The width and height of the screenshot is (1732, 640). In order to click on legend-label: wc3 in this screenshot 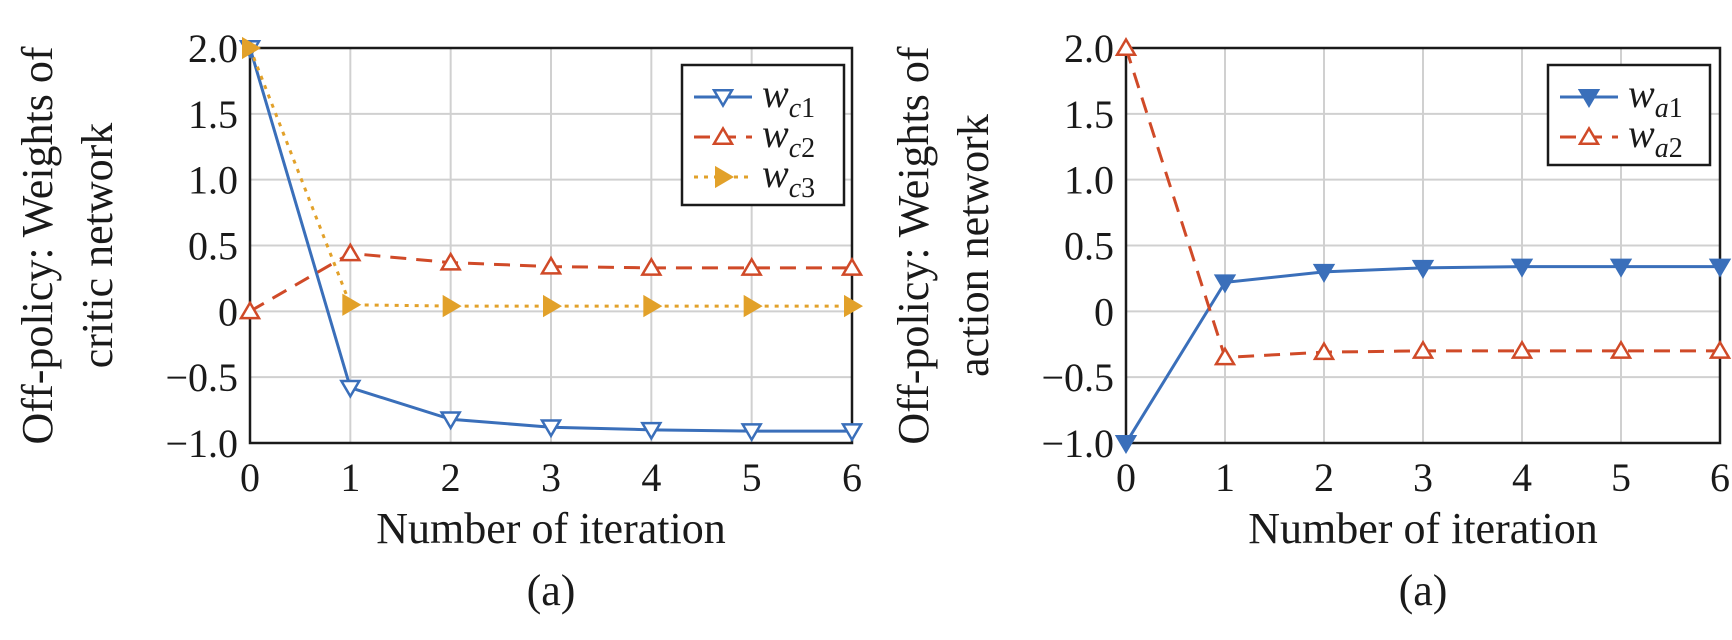, I will do `click(788, 177)`.